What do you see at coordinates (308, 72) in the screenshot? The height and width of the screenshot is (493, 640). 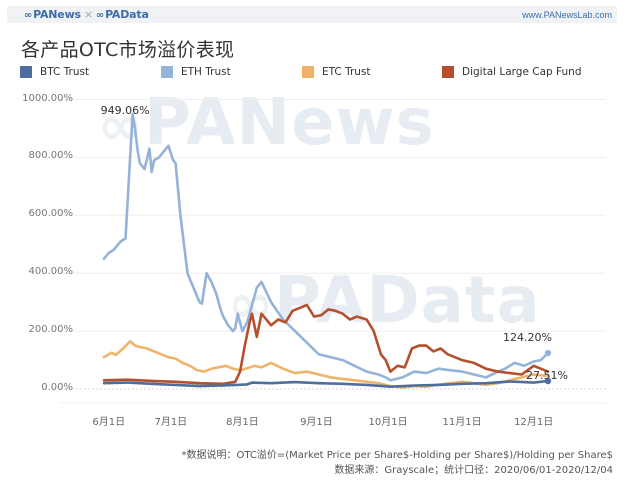 I see `legend-swatch-etc` at bounding box center [308, 72].